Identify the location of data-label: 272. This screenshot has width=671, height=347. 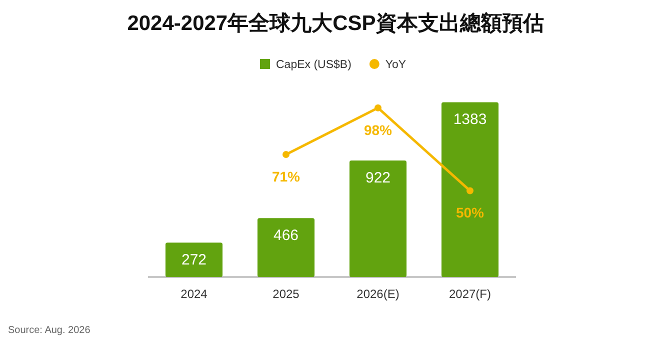
(194, 260).